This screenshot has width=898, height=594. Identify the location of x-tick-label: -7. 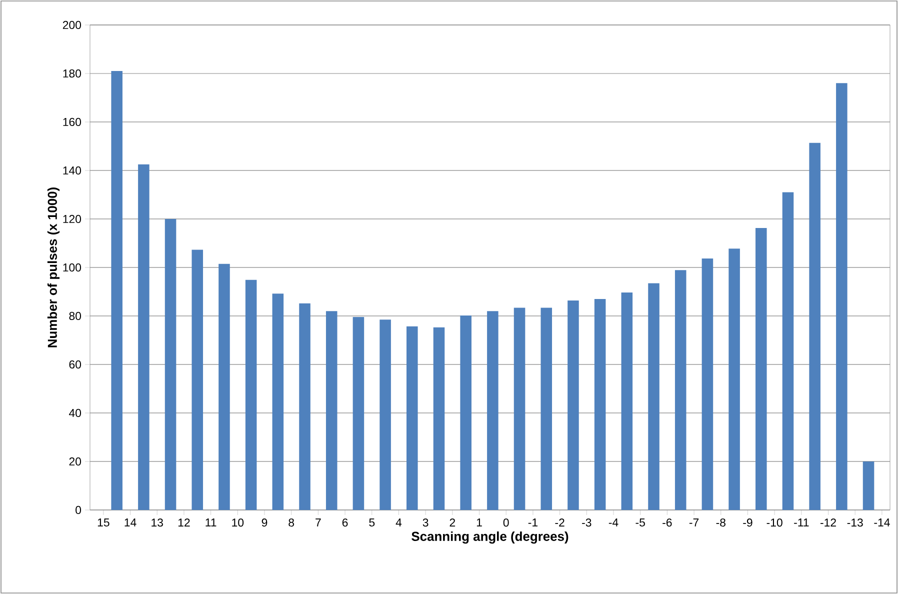
(694, 522).